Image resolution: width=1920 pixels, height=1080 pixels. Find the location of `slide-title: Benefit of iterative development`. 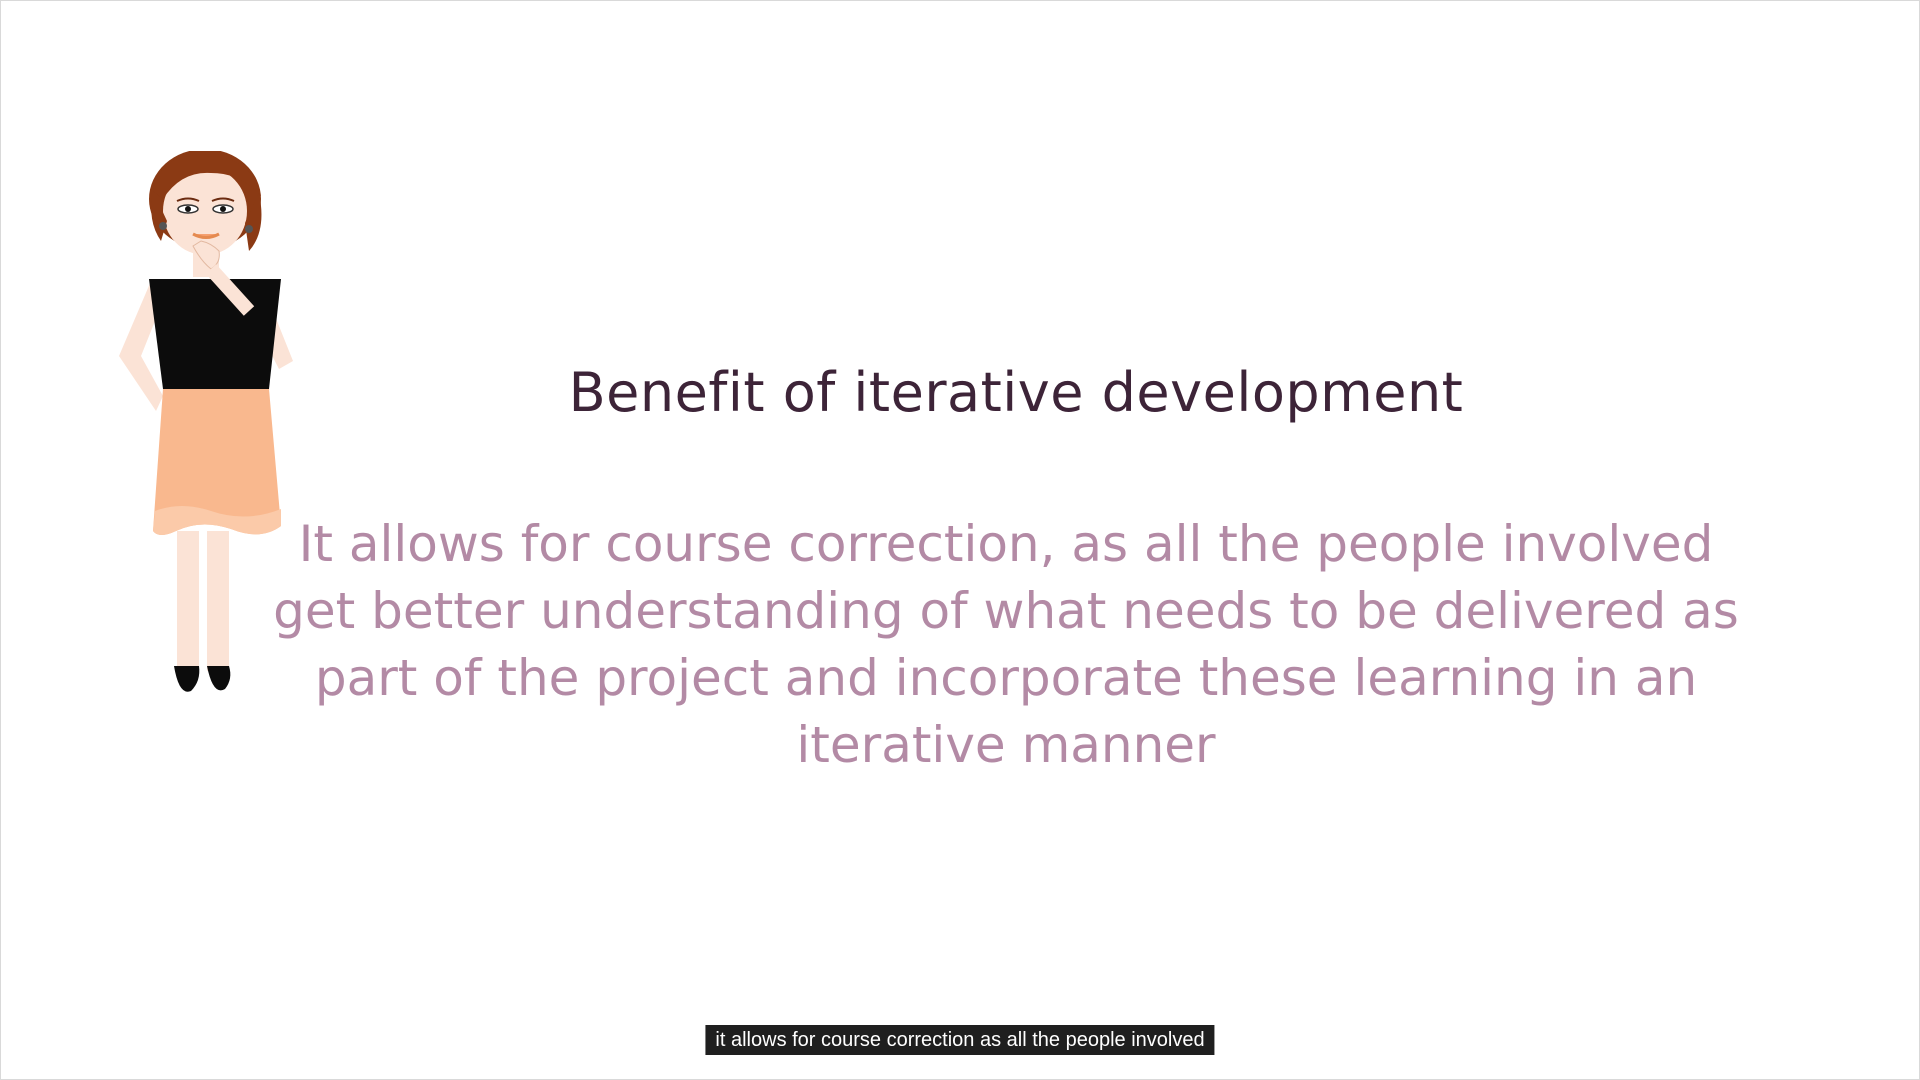

slide-title: Benefit of iterative development is located at coordinates (1016, 392).